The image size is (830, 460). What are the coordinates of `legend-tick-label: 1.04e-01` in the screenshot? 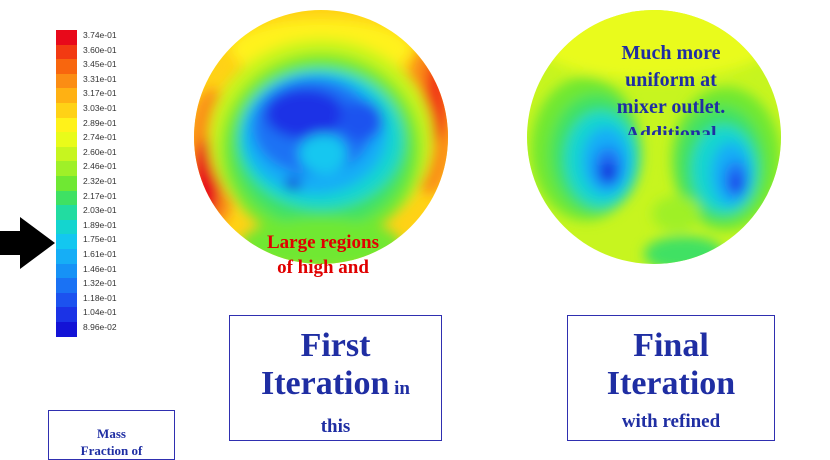 It's located at (100, 312).